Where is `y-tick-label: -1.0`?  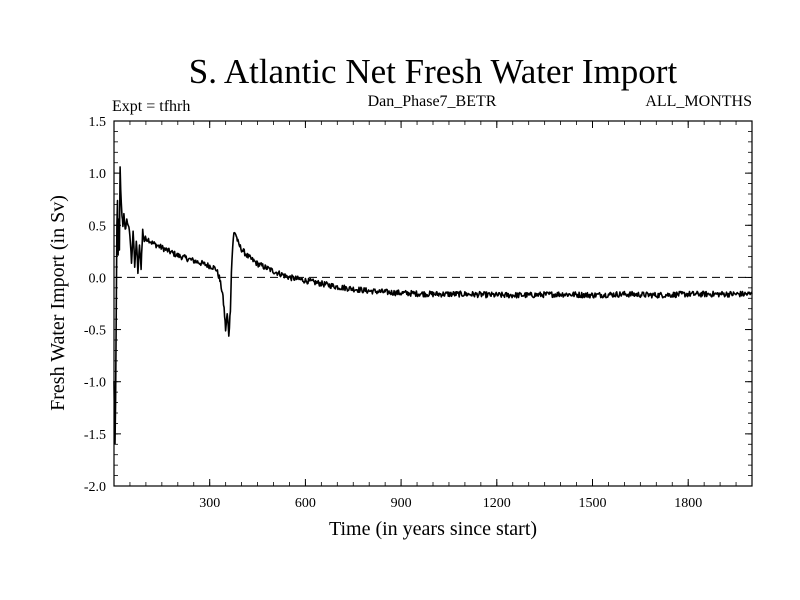
y-tick-label: -1.0 is located at coordinates (95, 383).